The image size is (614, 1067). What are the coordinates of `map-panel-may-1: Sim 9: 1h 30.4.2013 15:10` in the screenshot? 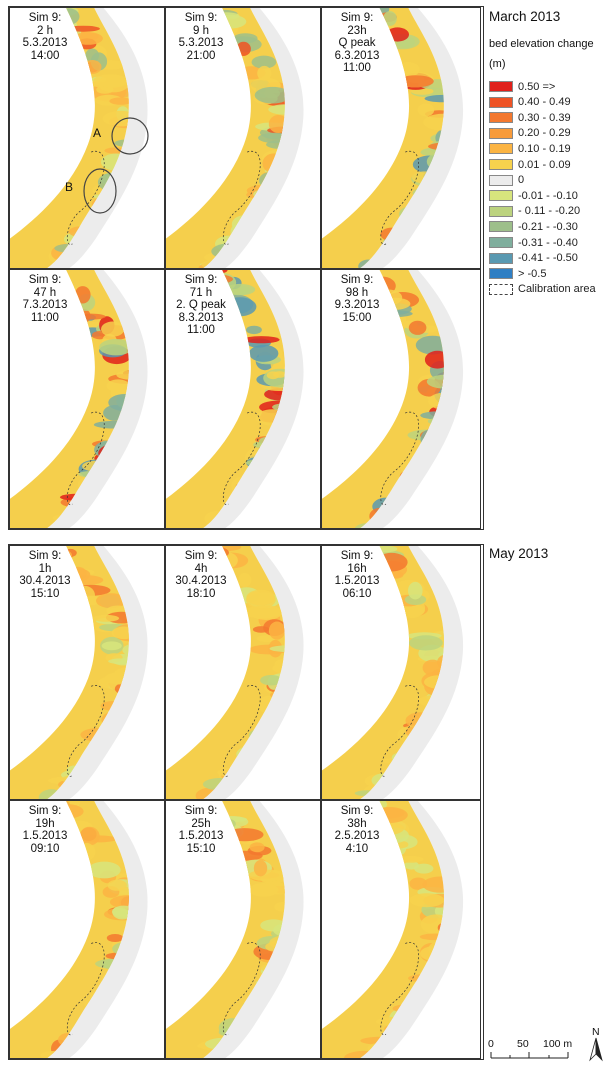 It's located at (87, 672).